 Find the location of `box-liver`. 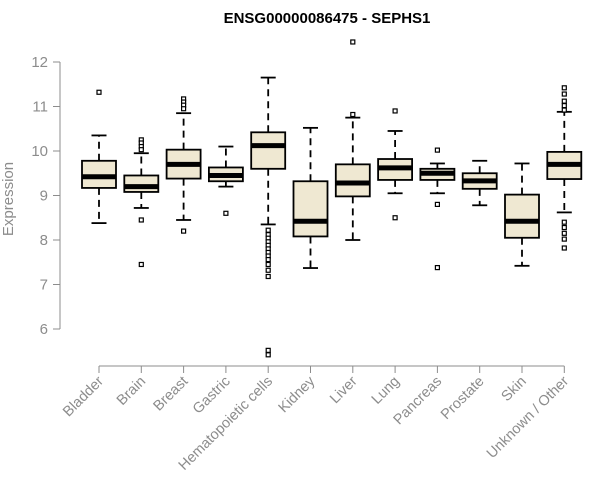

box-liver is located at coordinates (352, 140).